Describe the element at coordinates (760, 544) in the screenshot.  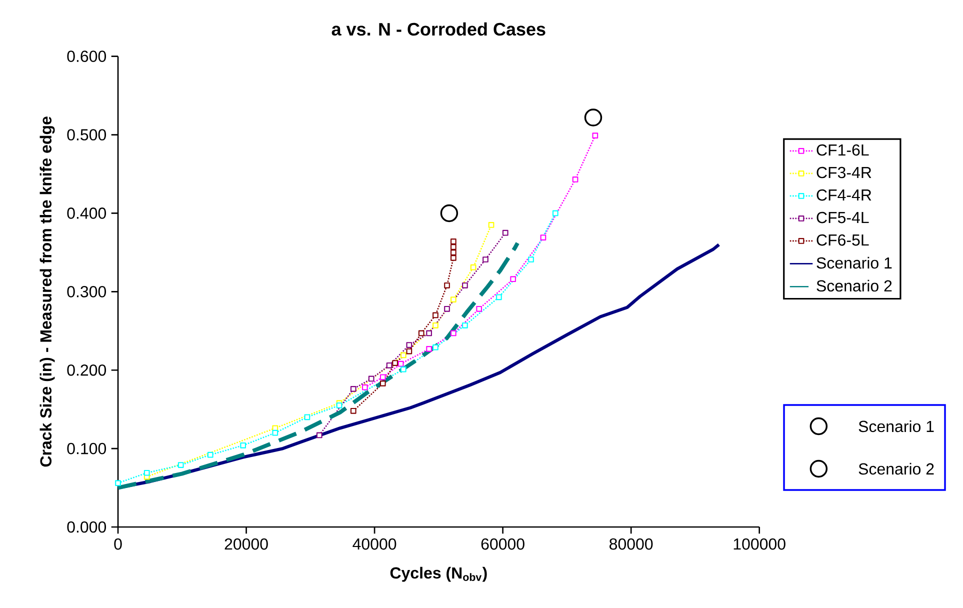
I see `x-tick-label: 100000` at that location.